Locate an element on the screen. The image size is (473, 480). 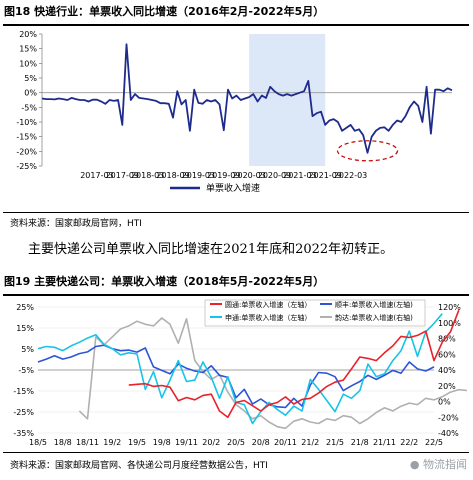
figure19-legend-box is located at coordinates (315, 313).